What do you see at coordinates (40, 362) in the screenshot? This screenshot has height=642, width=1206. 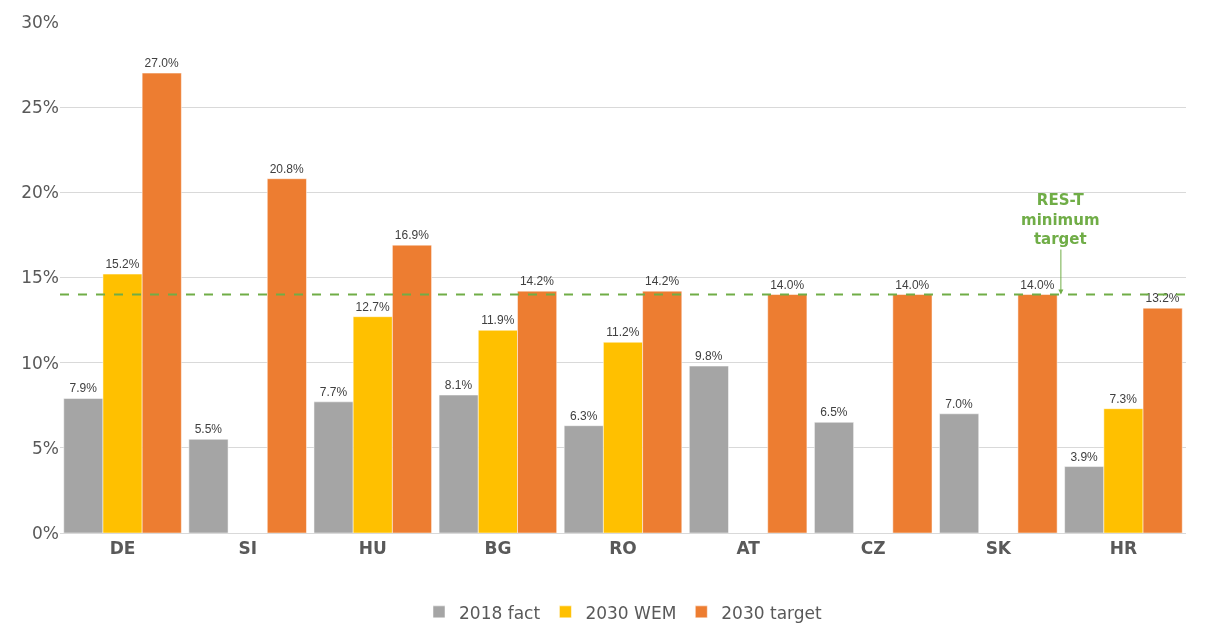 I see `y-tick-label: 10%` at bounding box center [40, 362].